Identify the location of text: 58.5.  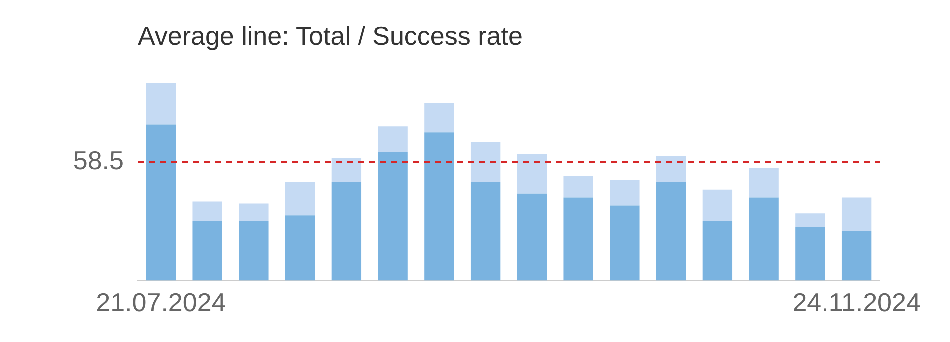
(98, 160).